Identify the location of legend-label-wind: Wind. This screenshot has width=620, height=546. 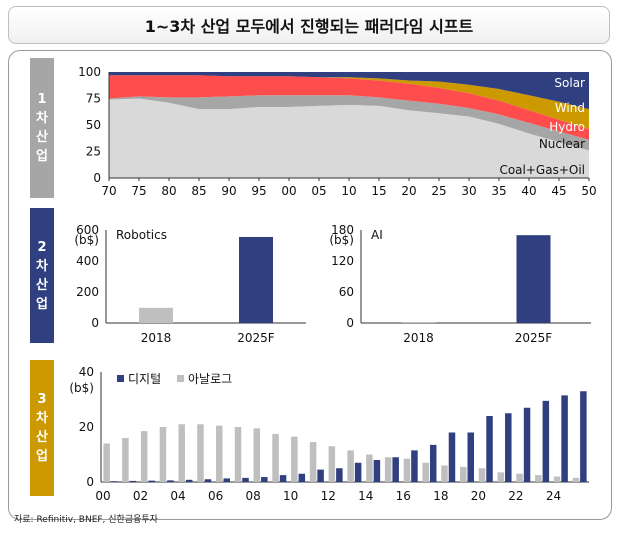
(570, 108).